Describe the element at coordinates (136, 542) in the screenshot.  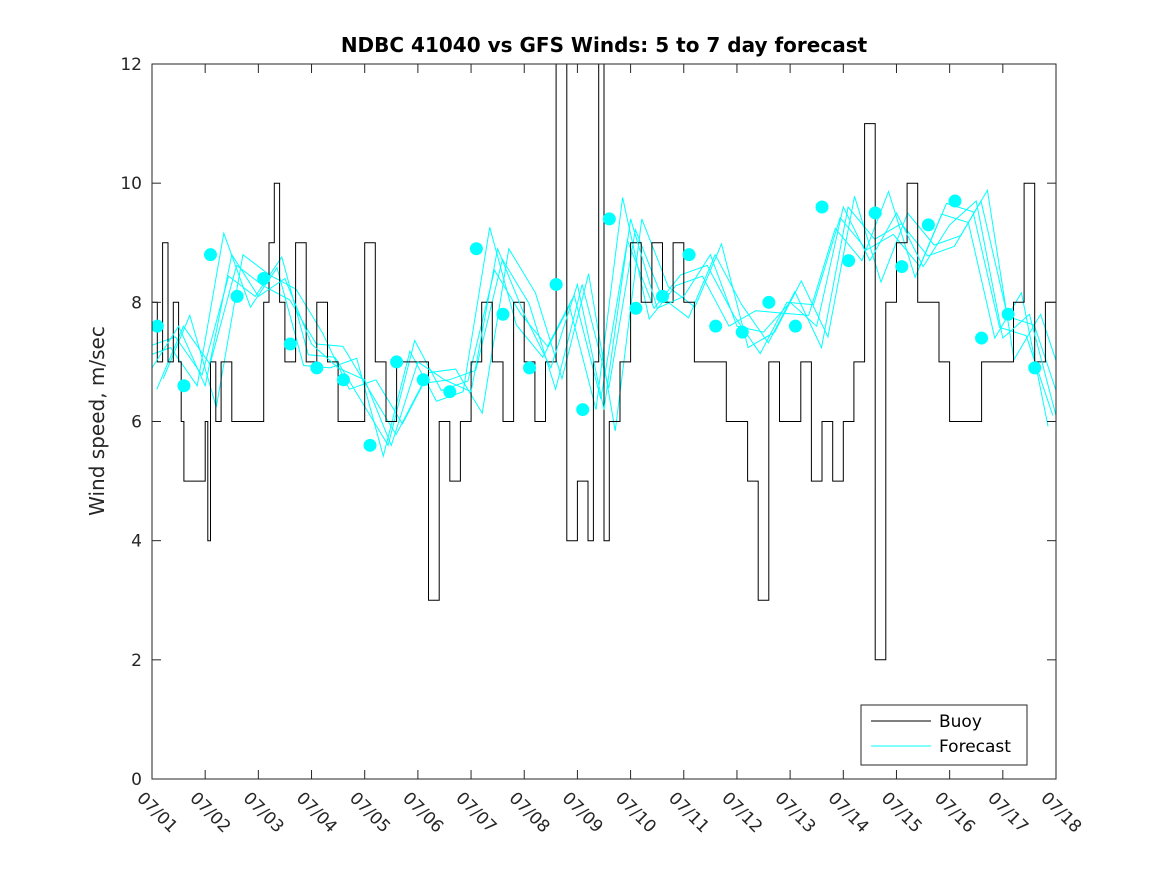
I see `y-tick-label: 4` at that location.